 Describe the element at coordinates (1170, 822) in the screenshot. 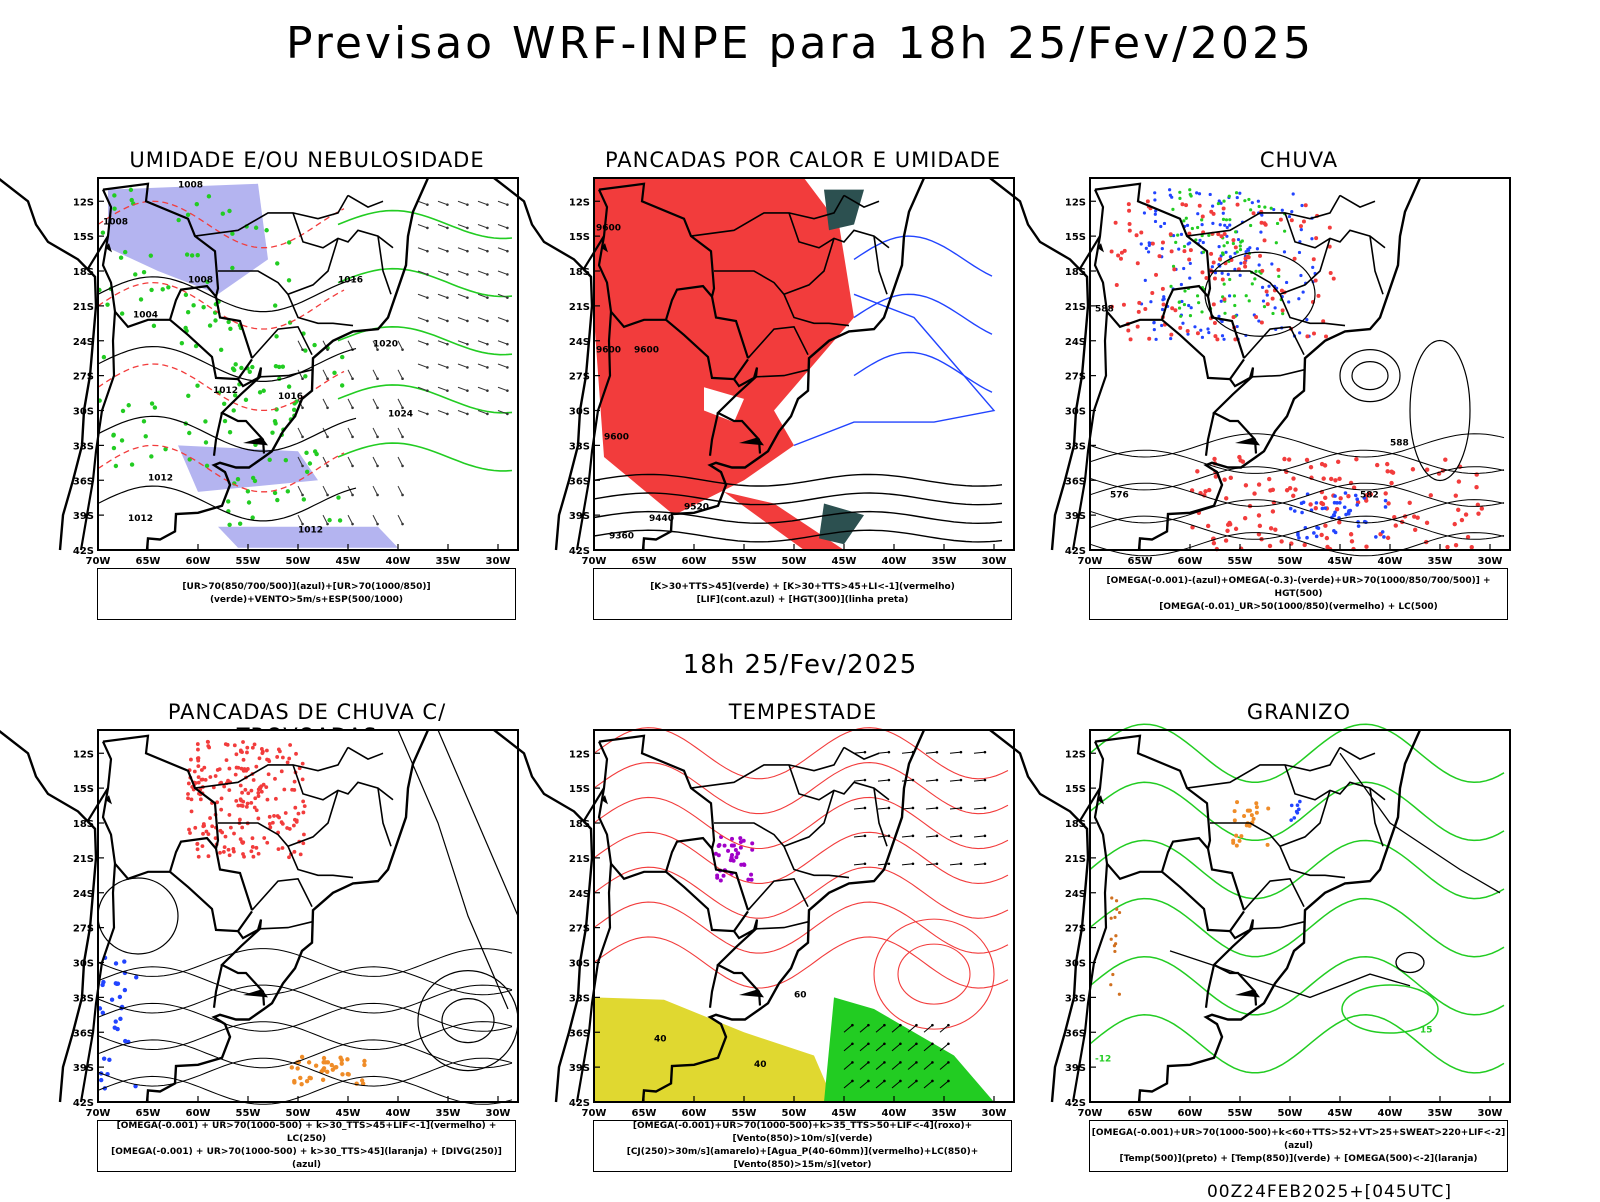

I see `country-border` at that location.